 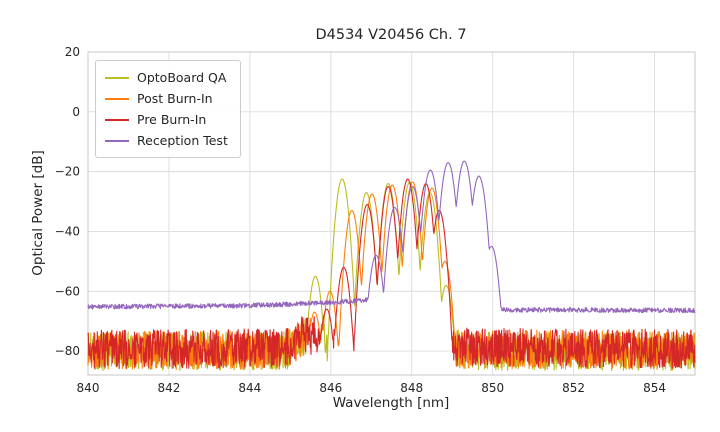 What do you see at coordinates (573, 388) in the screenshot?
I see `x-tick-label: 852` at bounding box center [573, 388].